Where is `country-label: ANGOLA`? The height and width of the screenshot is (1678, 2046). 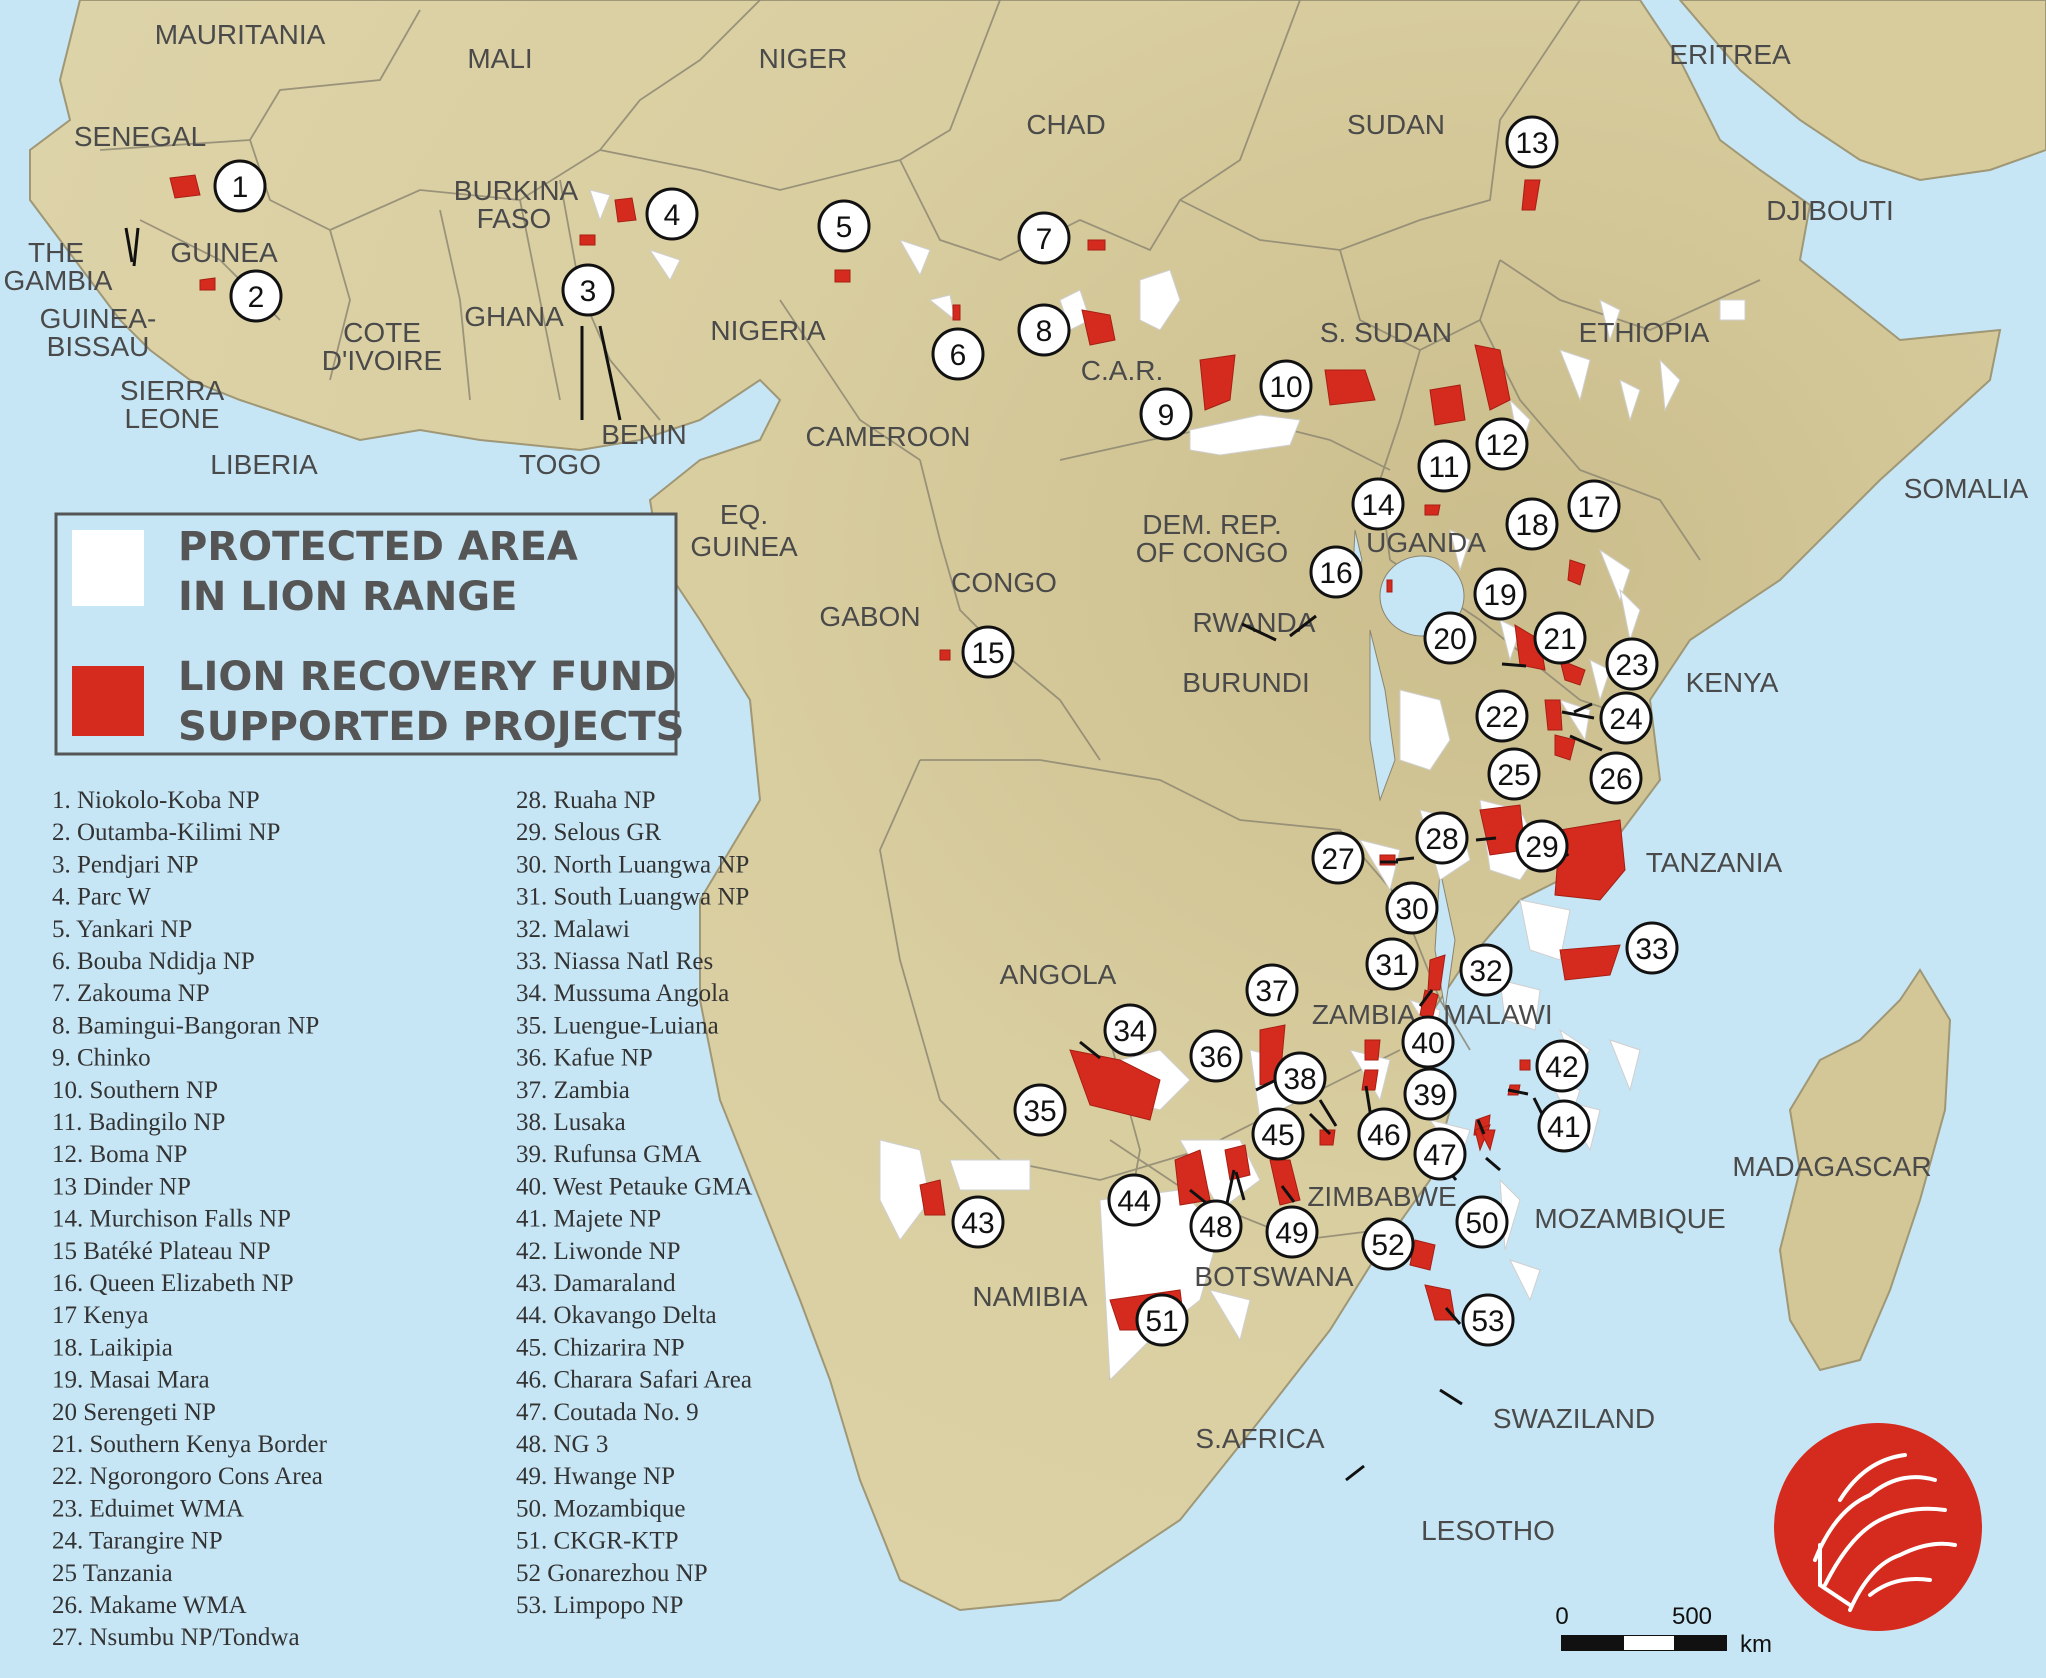 country-label: ANGOLA is located at coordinates (1058, 974).